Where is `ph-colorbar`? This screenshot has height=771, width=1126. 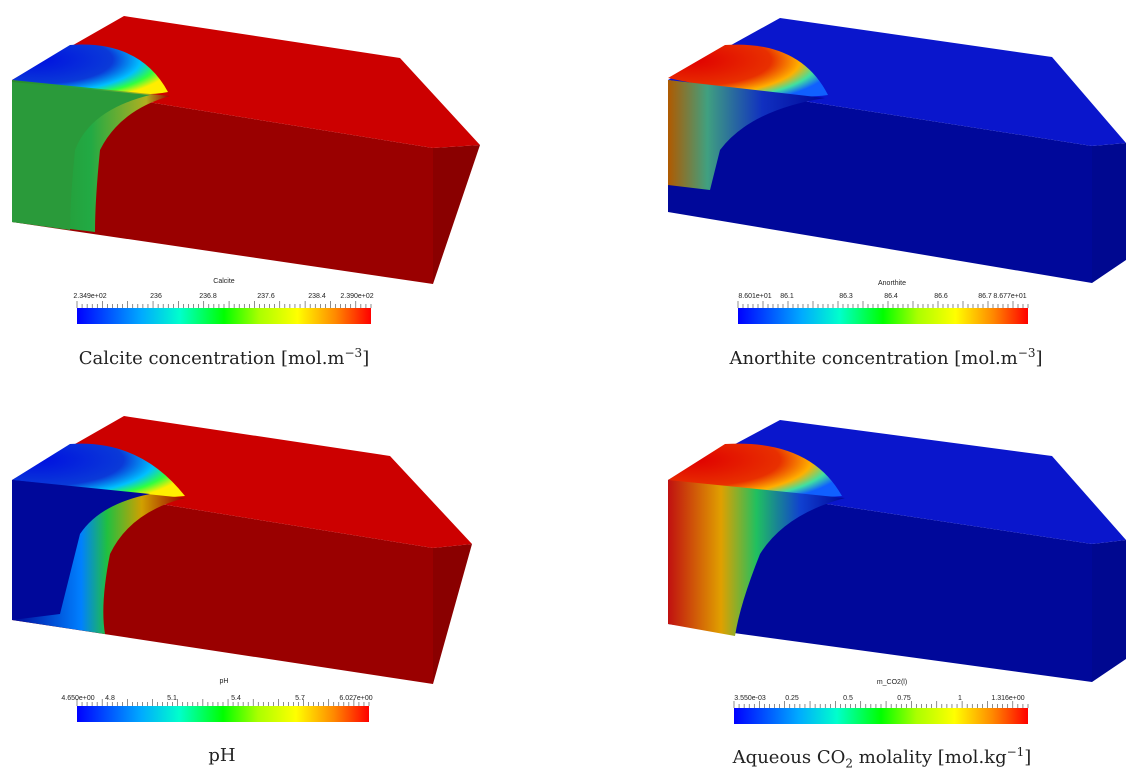
ph-colorbar is located at coordinates (223, 710).